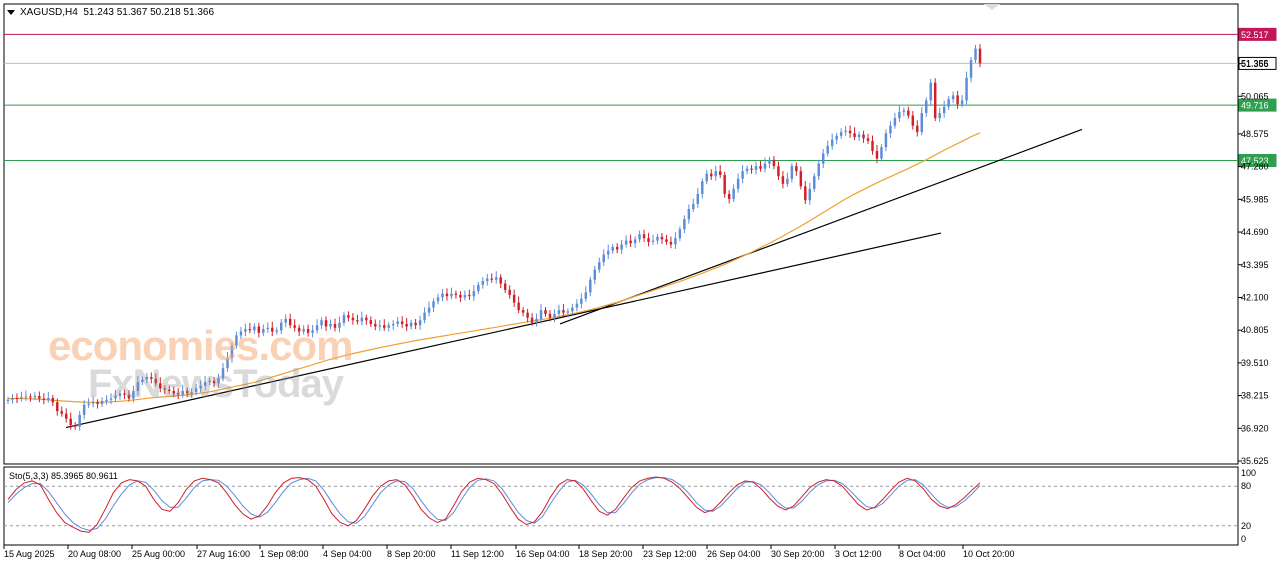 The height and width of the screenshot is (572, 1280). What do you see at coordinates (670, 554) in the screenshot?
I see `x-tick-label: 23 Sep 12:00` at bounding box center [670, 554].